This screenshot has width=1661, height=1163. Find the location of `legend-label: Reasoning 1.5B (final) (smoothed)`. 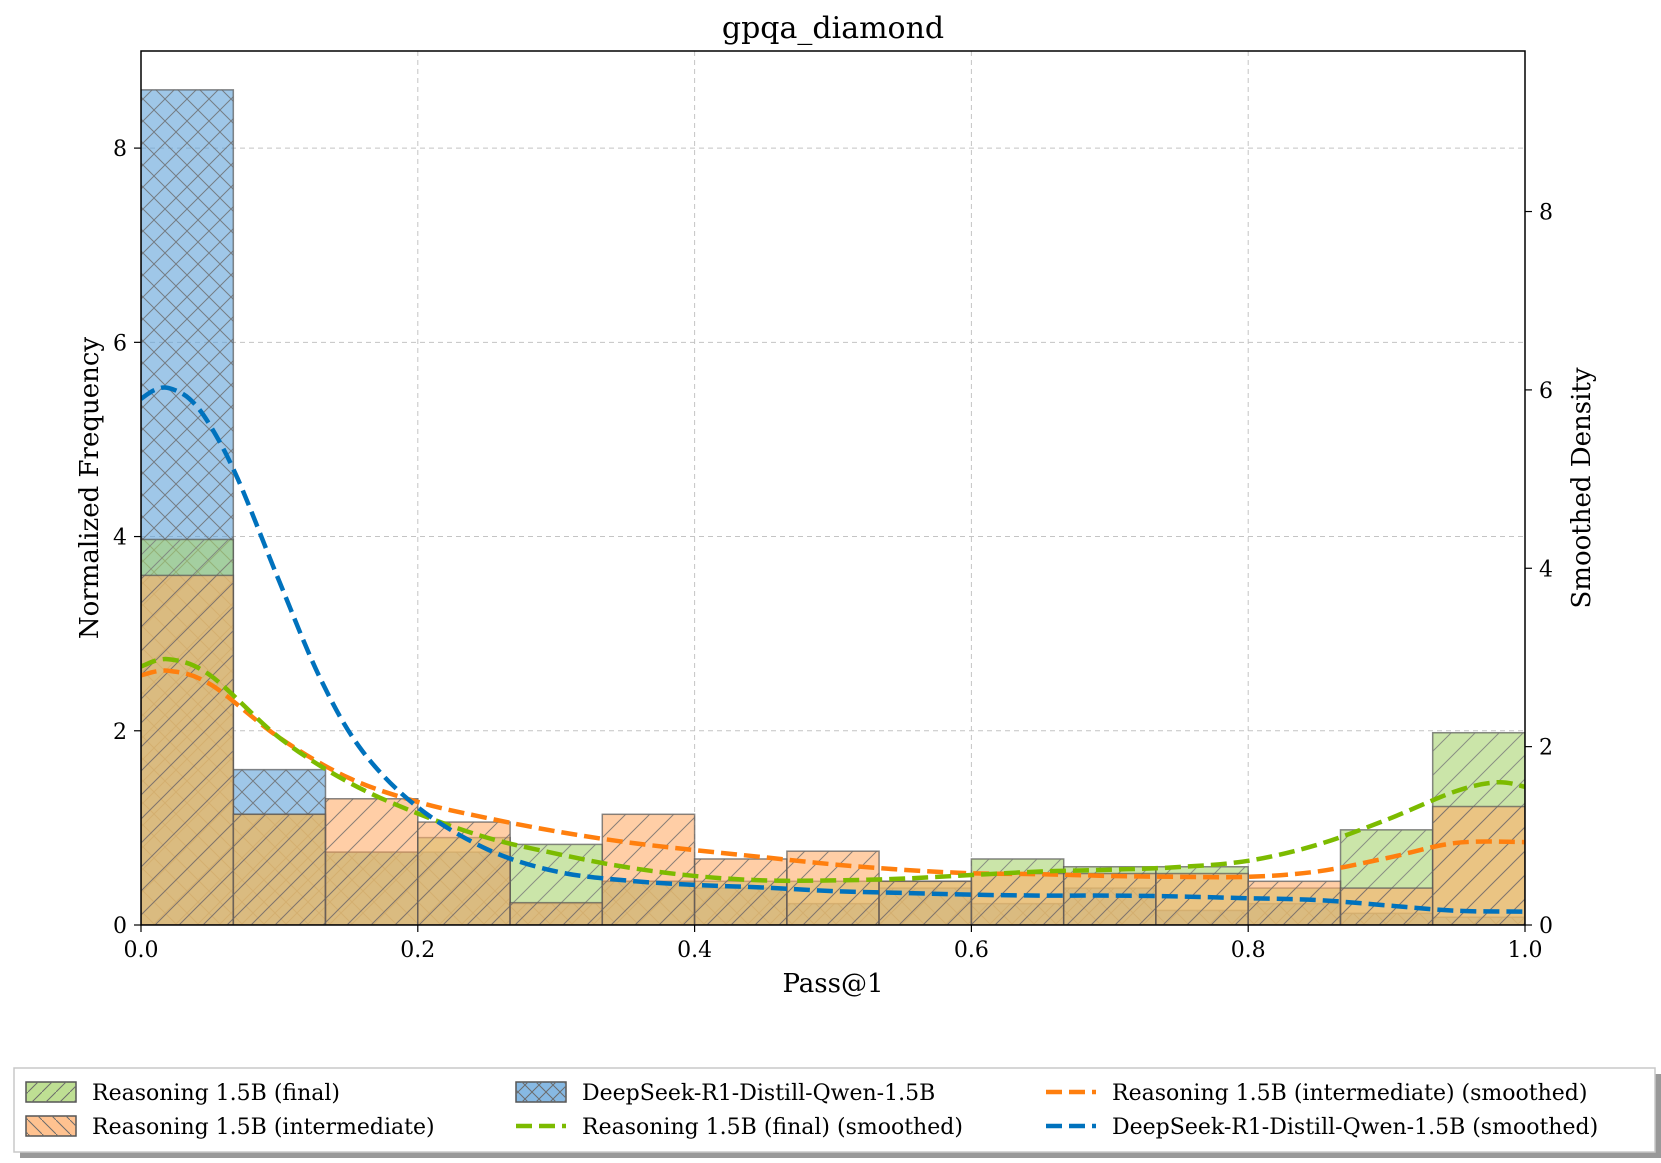

legend-label: Reasoning 1.5B (final) (smoothed) is located at coordinates (772, 1127).